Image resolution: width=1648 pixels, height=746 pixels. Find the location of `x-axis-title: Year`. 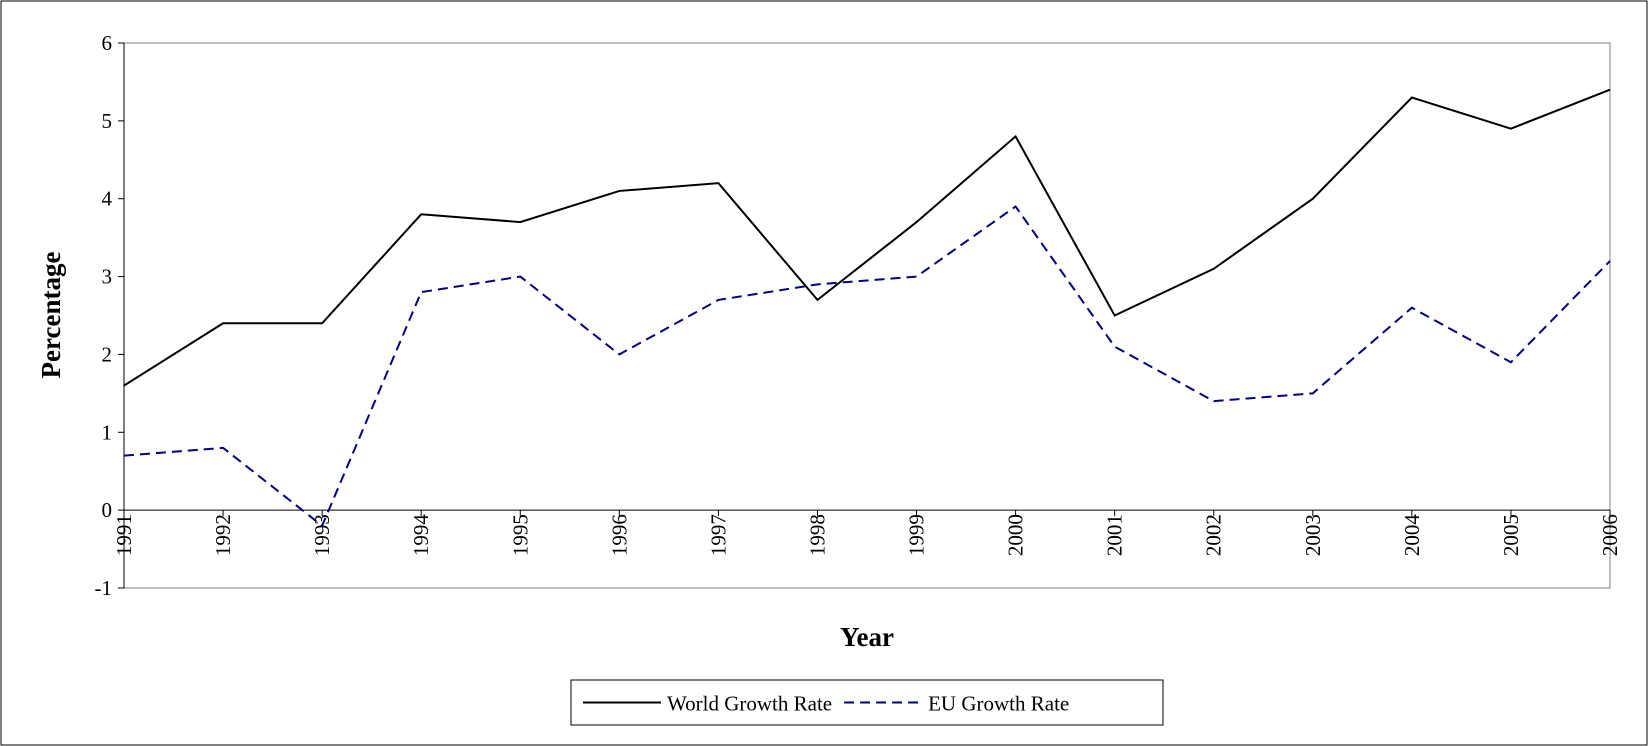

x-axis-title: Year is located at coordinates (867, 637).